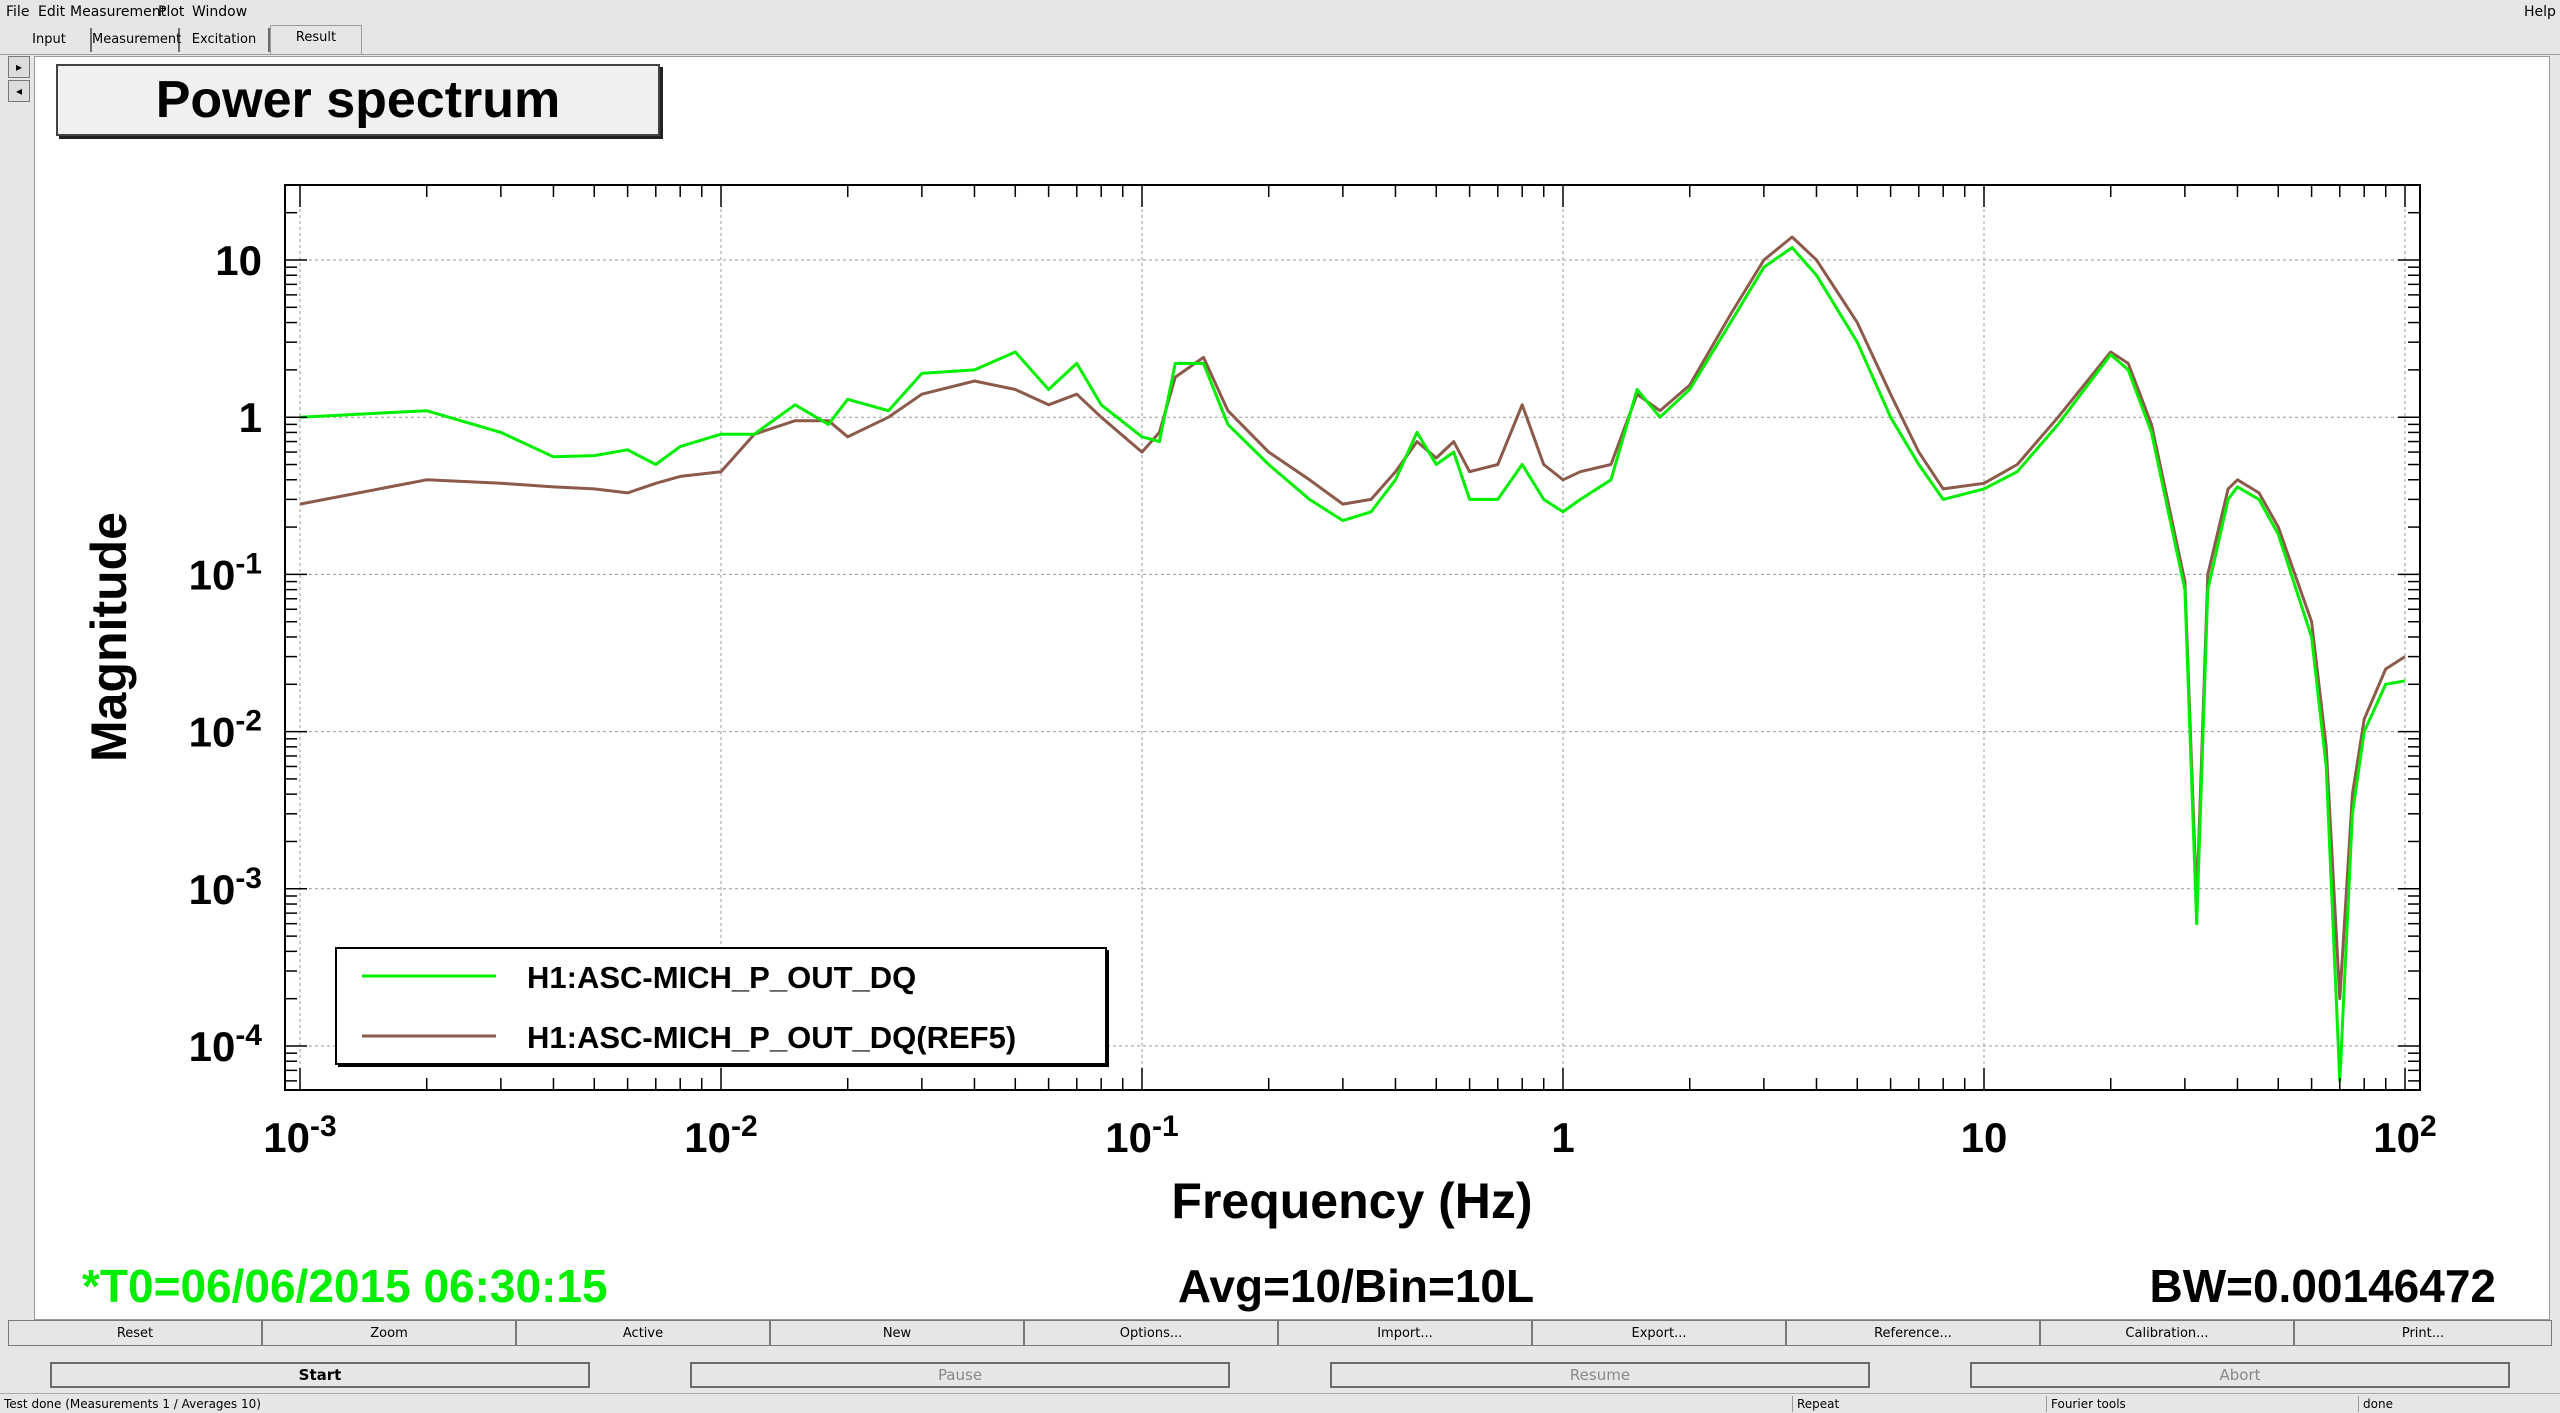 The width and height of the screenshot is (2560, 1413). Describe the element at coordinates (132, 1404) in the screenshot. I see `status-message: Test done (Measurements 1 / Averages 10)` at that location.